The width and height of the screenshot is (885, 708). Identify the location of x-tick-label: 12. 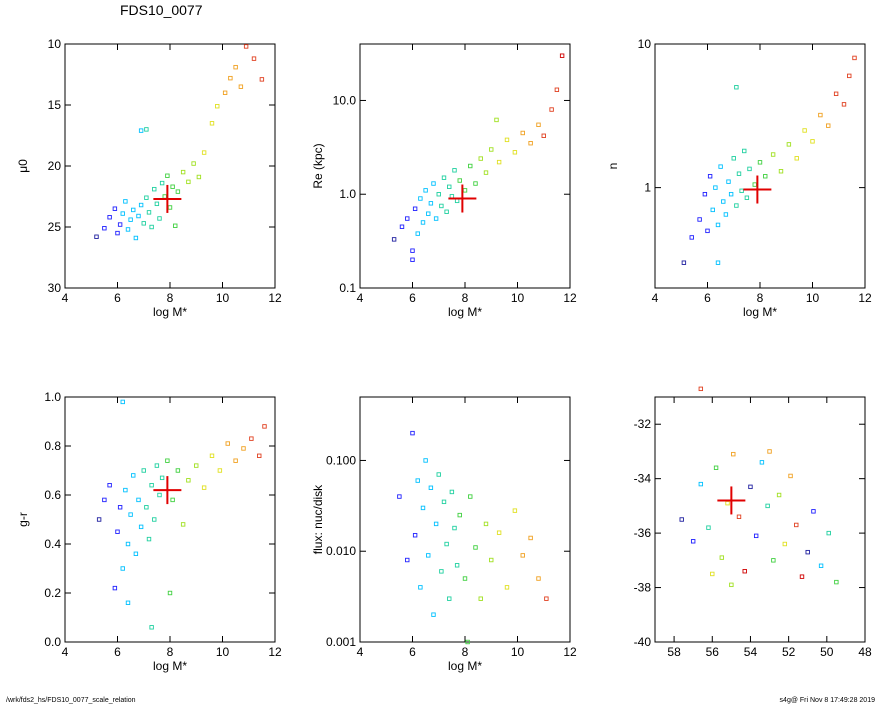
(865, 298).